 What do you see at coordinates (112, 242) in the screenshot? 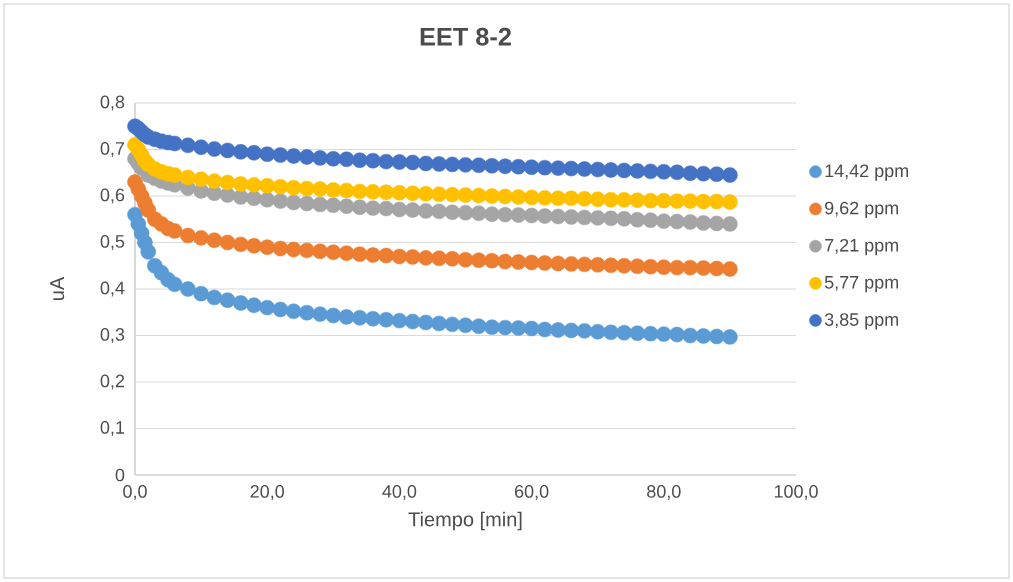
I see `y-tick-label: 0,5` at bounding box center [112, 242].